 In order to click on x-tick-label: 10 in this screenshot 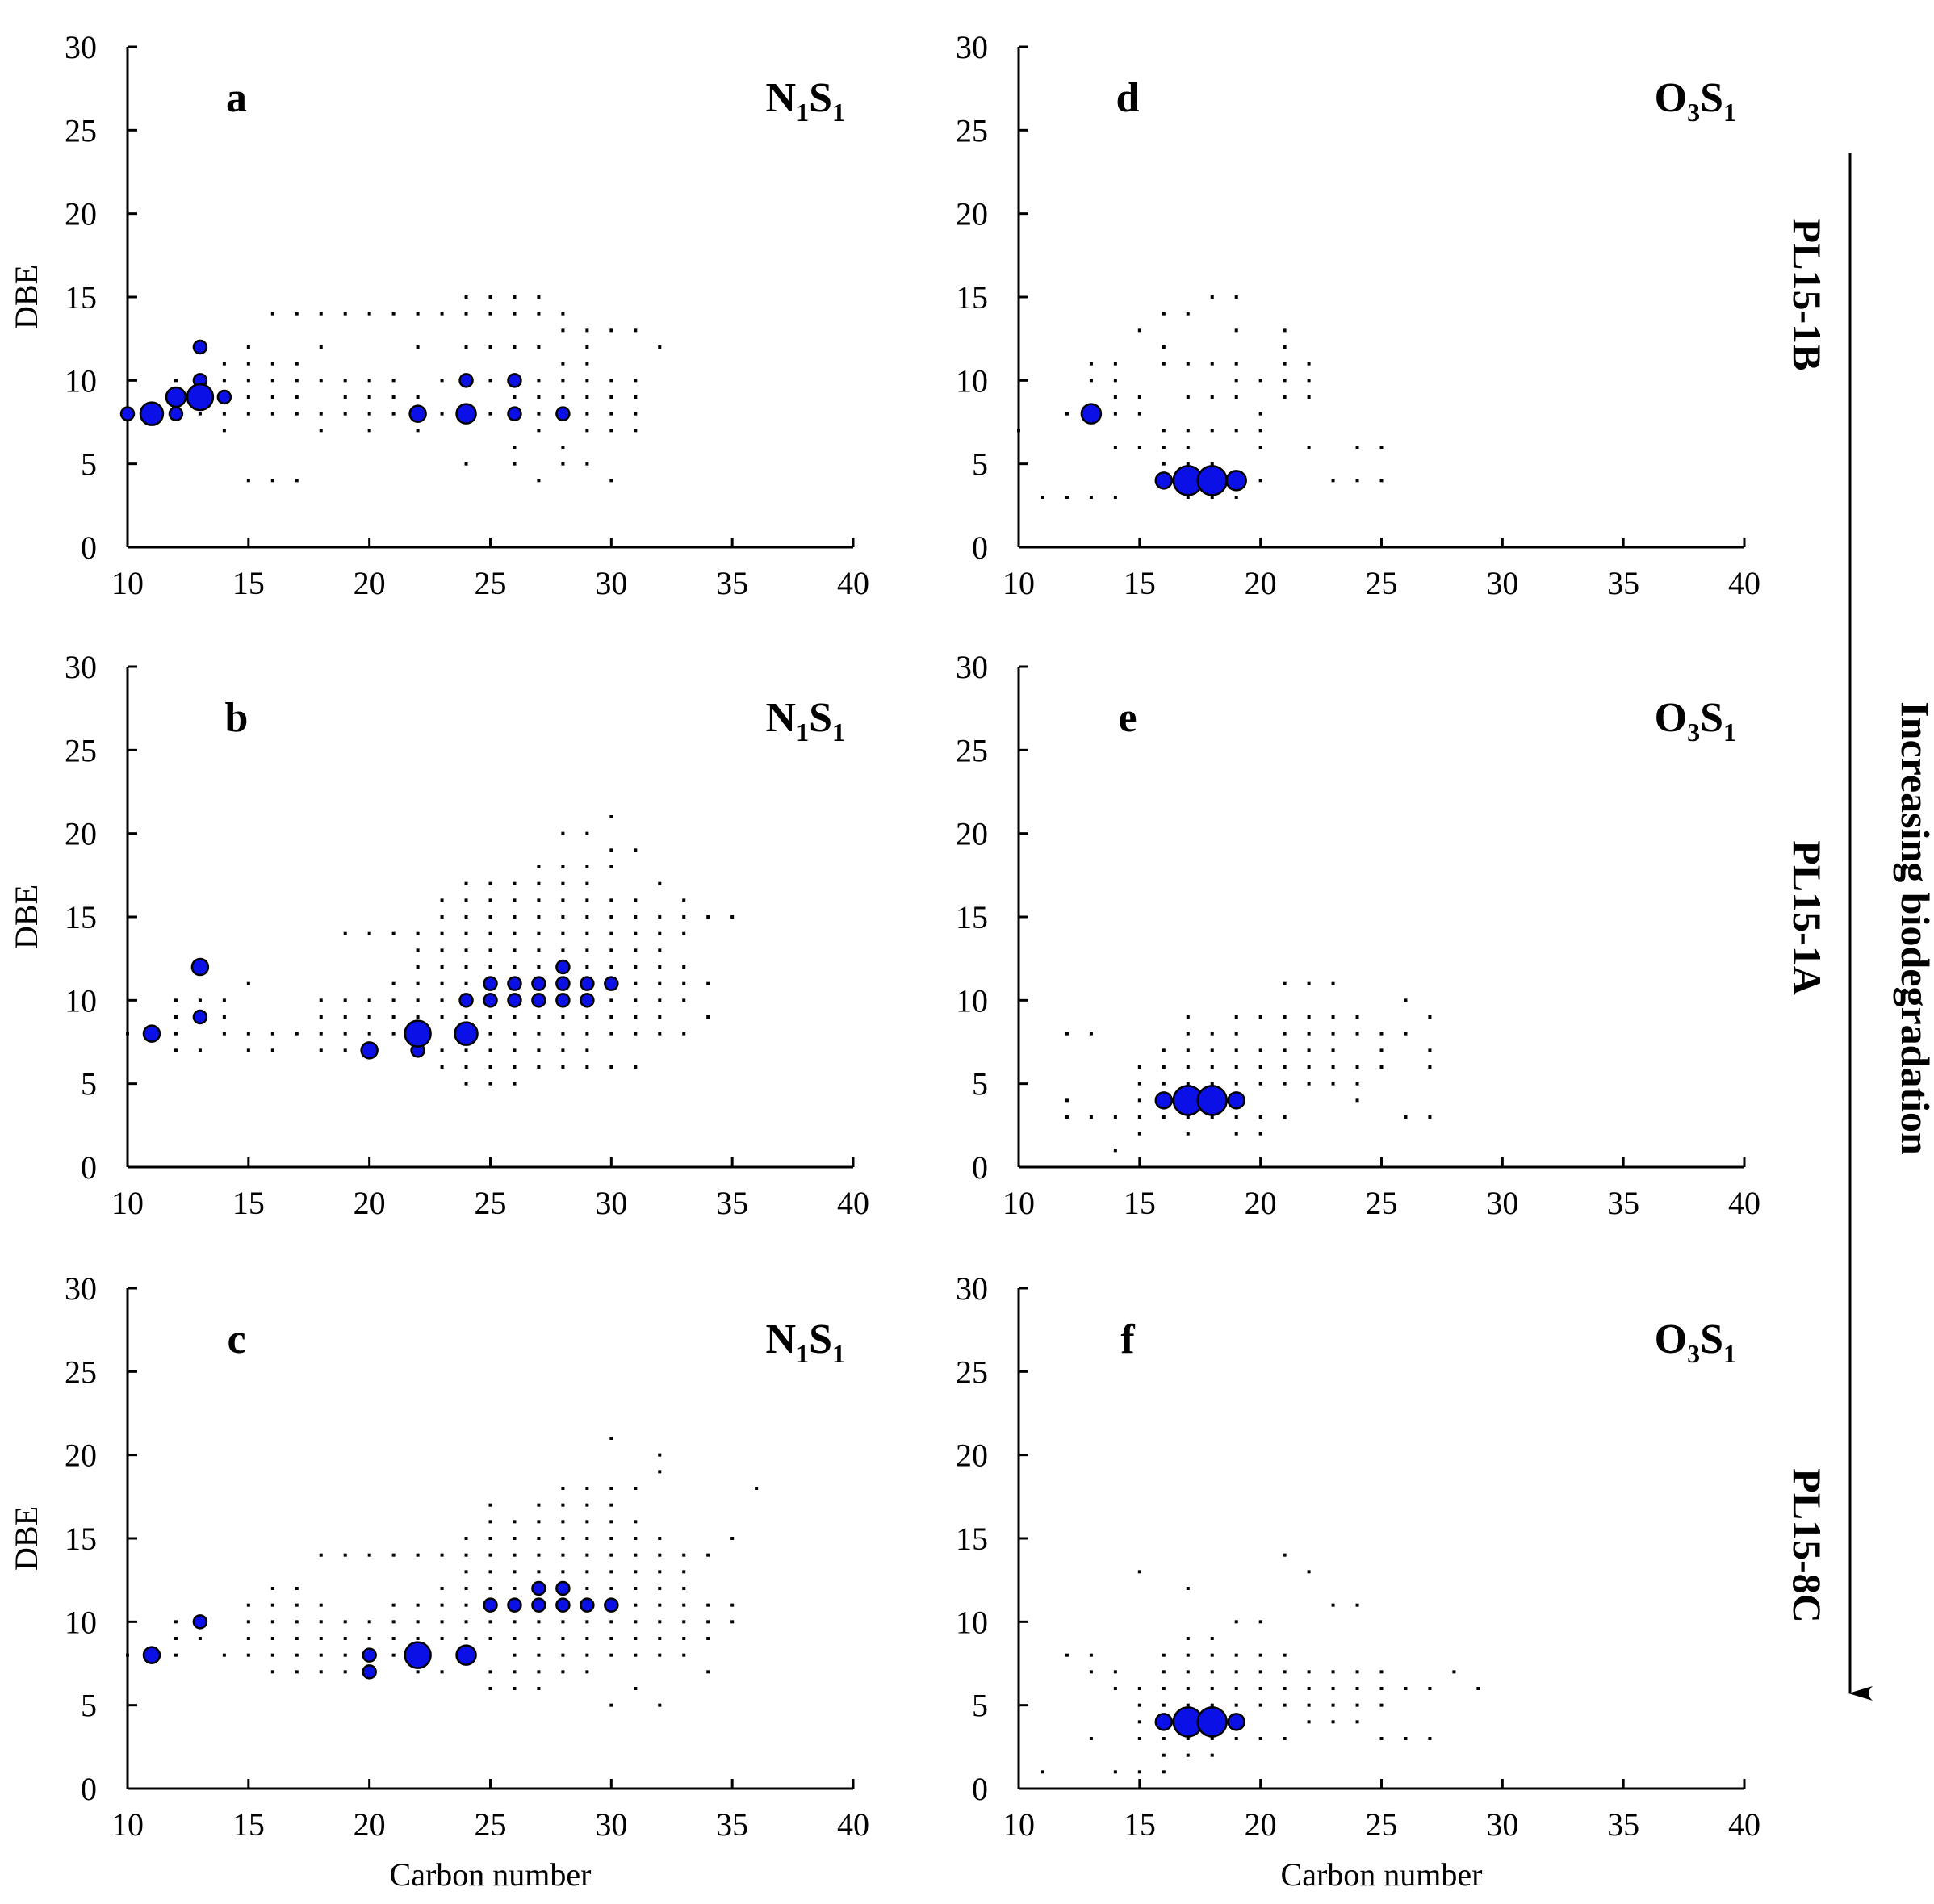, I will do `click(1019, 1203)`.